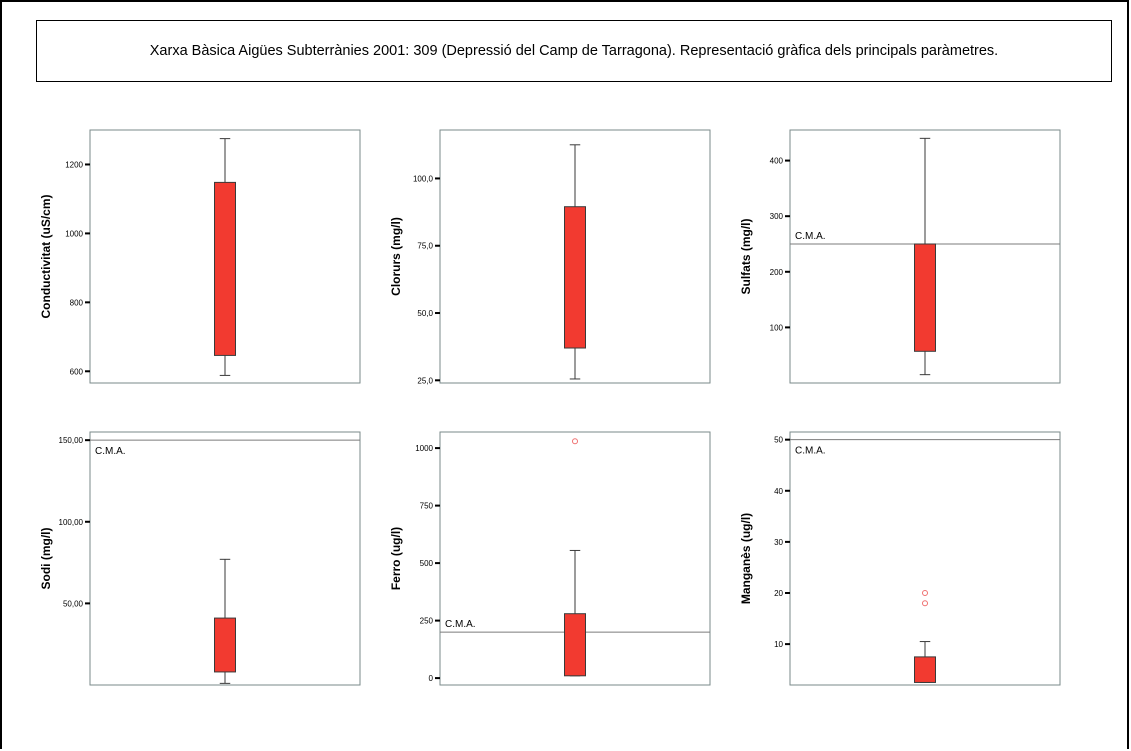 This screenshot has width=1131, height=751. Describe the element at coordinates (746, 558) in the screenshot. I see `y-axis-label: Manganès (ug/l)` at that location.